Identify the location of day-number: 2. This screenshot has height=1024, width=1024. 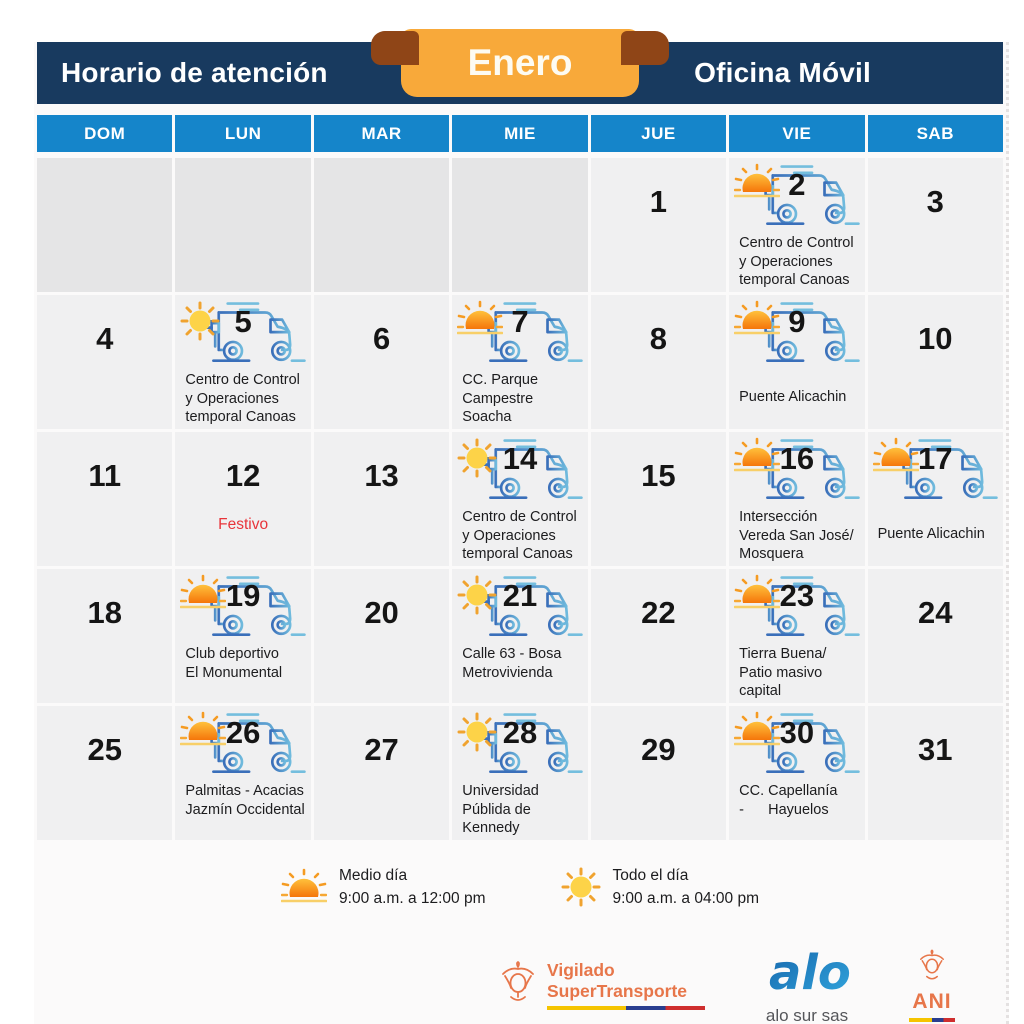
(797, 184).